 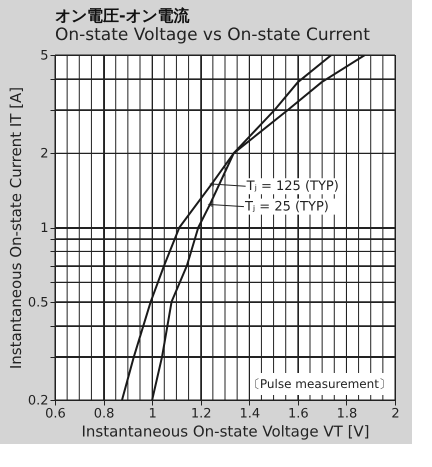 I want to click on y-tick-label: 1, so click(x=44, y=228).